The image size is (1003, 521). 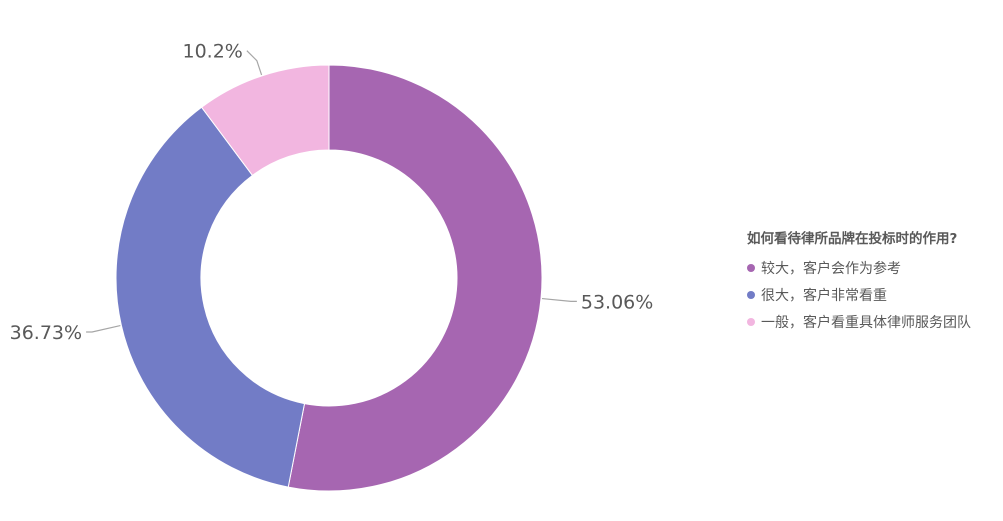 I want to click on legend-item-very-large: 很大，客户非常看重, so click(x=873, y=294).